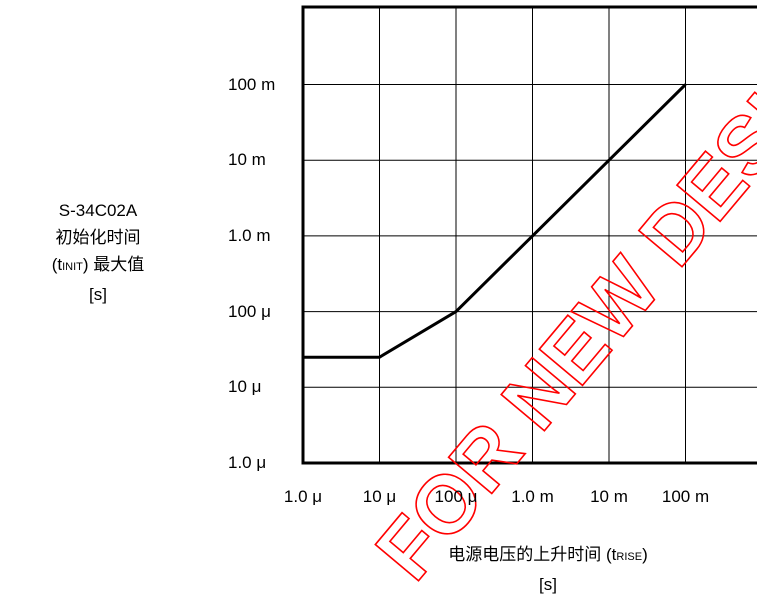  I want to click on y-tick-label: 10 μ, so click(245, 387).